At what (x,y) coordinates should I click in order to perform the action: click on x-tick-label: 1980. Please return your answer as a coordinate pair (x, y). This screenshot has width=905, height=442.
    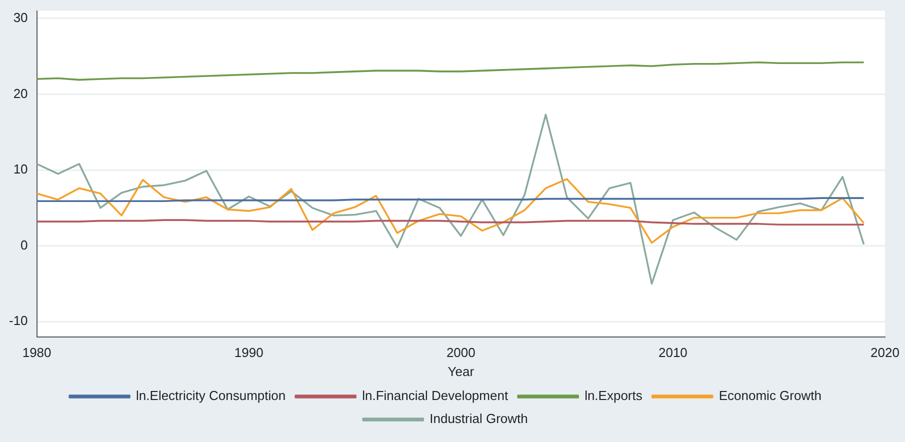
    Looking at the image, I should click on (37, 352).